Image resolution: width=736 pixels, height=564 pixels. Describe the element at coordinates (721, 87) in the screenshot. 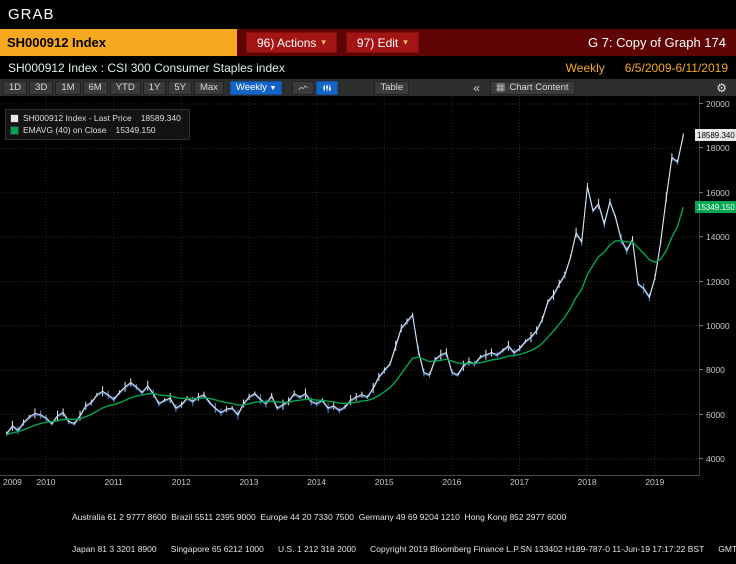

I see `gear-icon: ⚙` at that location.